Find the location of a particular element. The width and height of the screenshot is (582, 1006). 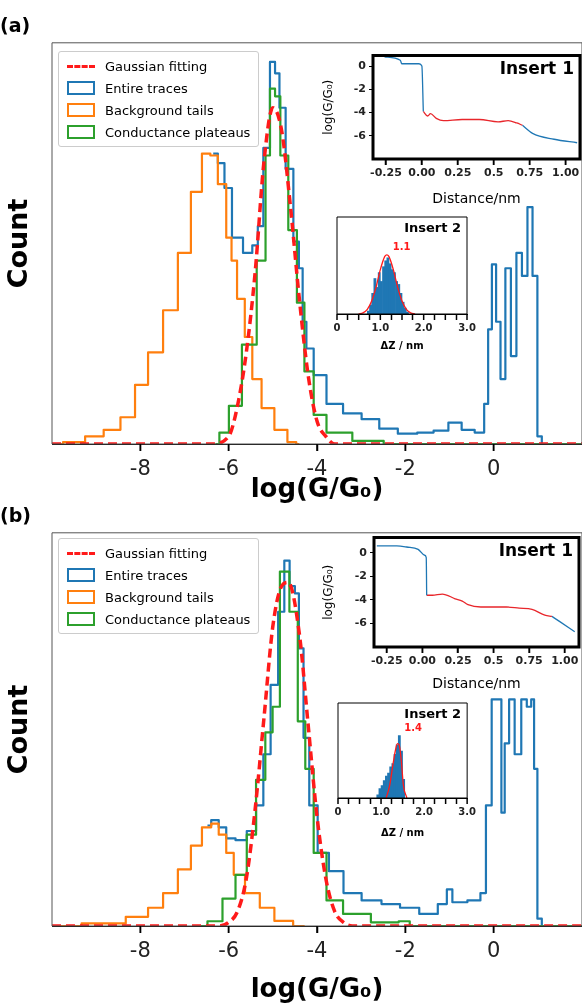

chart-title: (b) is located at coordinates (15, 515).